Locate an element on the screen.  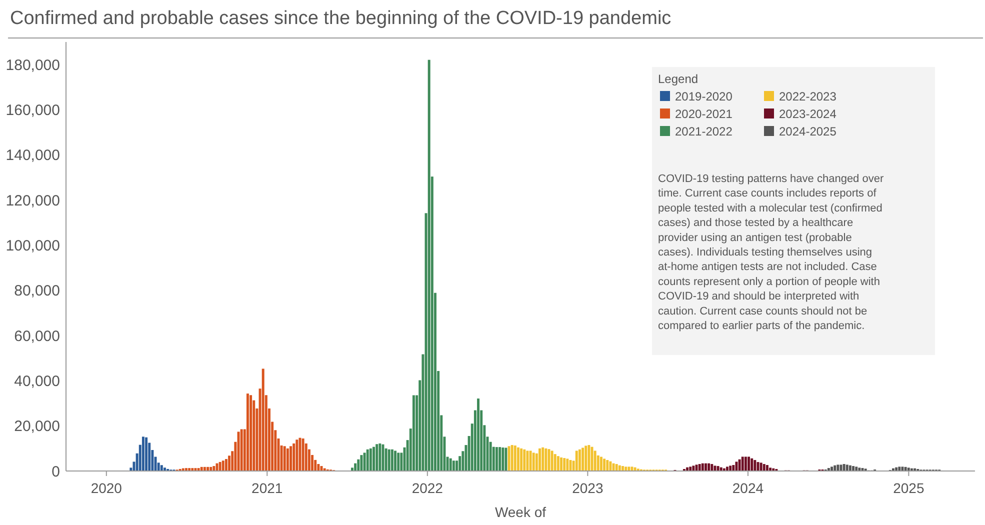
y-tick-label: 160,000 is located at coordinates (33, 110).